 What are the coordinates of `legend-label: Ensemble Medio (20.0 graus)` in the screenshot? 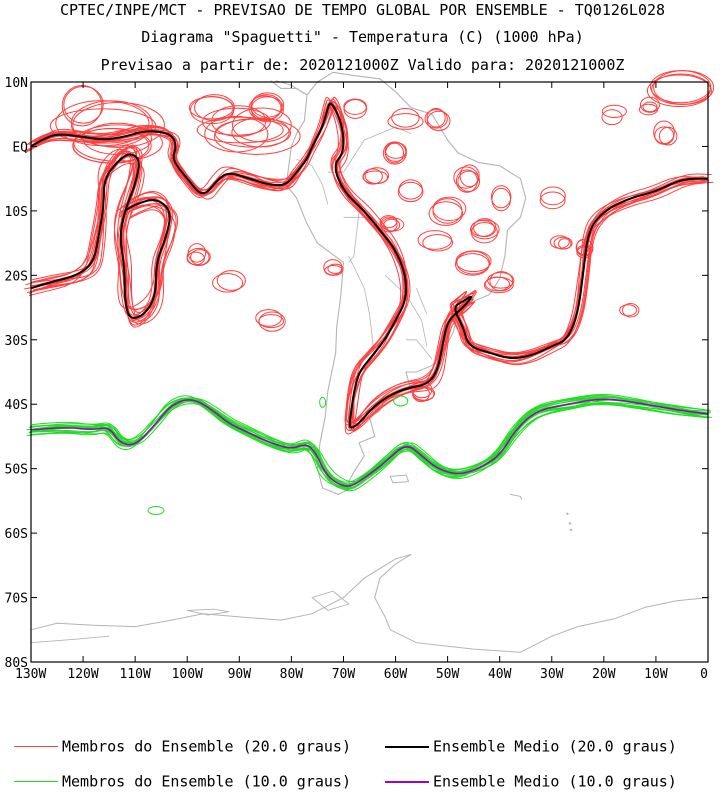 It's located at (555, 746).